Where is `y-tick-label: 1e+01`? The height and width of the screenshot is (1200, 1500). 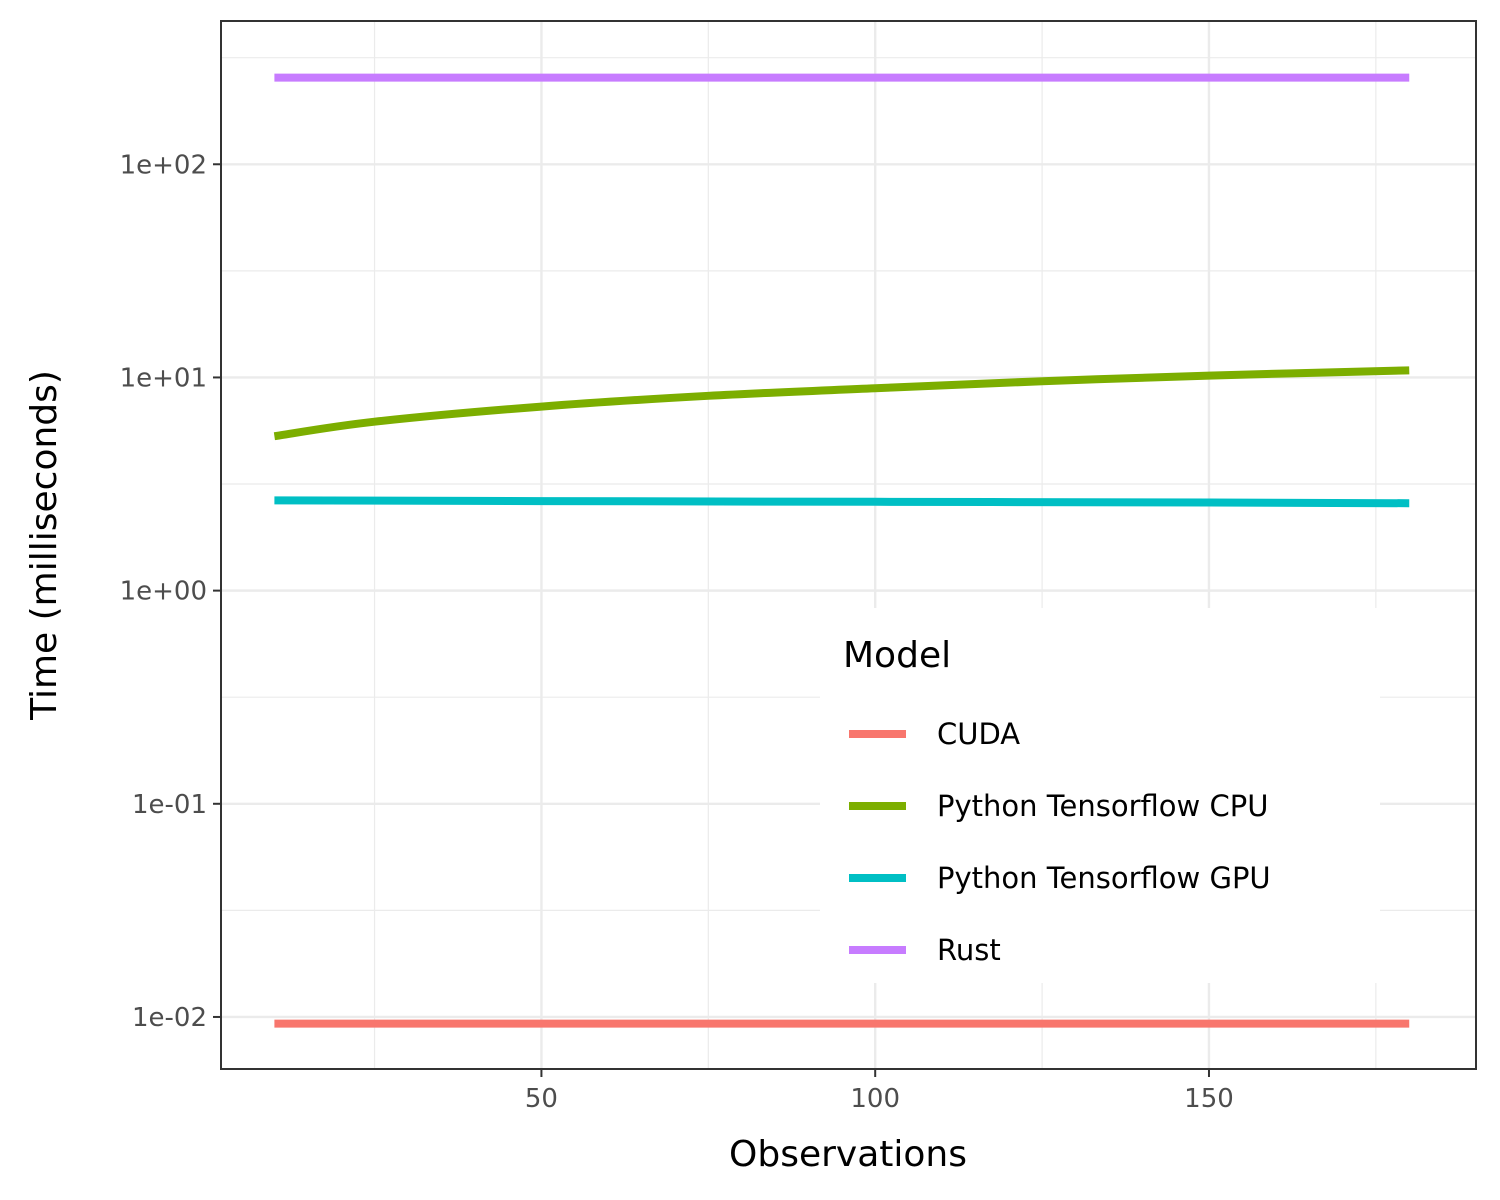 y-tick-label: 1e+01 is located at coordinates (163, 378).